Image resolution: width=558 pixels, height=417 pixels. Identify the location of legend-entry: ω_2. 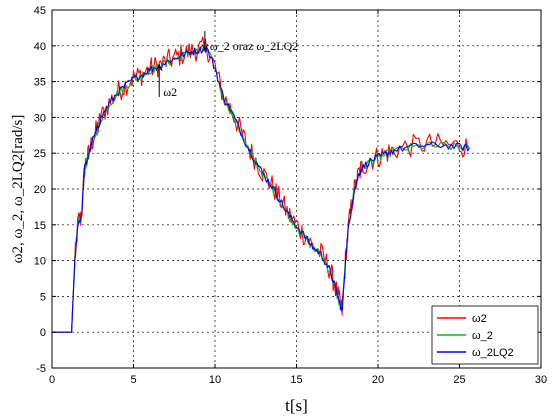
(482, 336).